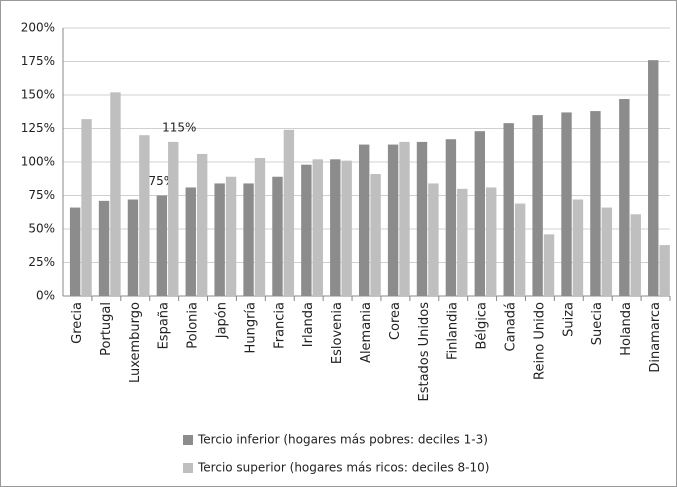  I want to click on y-tick-label: 50%, so click(41, 229).